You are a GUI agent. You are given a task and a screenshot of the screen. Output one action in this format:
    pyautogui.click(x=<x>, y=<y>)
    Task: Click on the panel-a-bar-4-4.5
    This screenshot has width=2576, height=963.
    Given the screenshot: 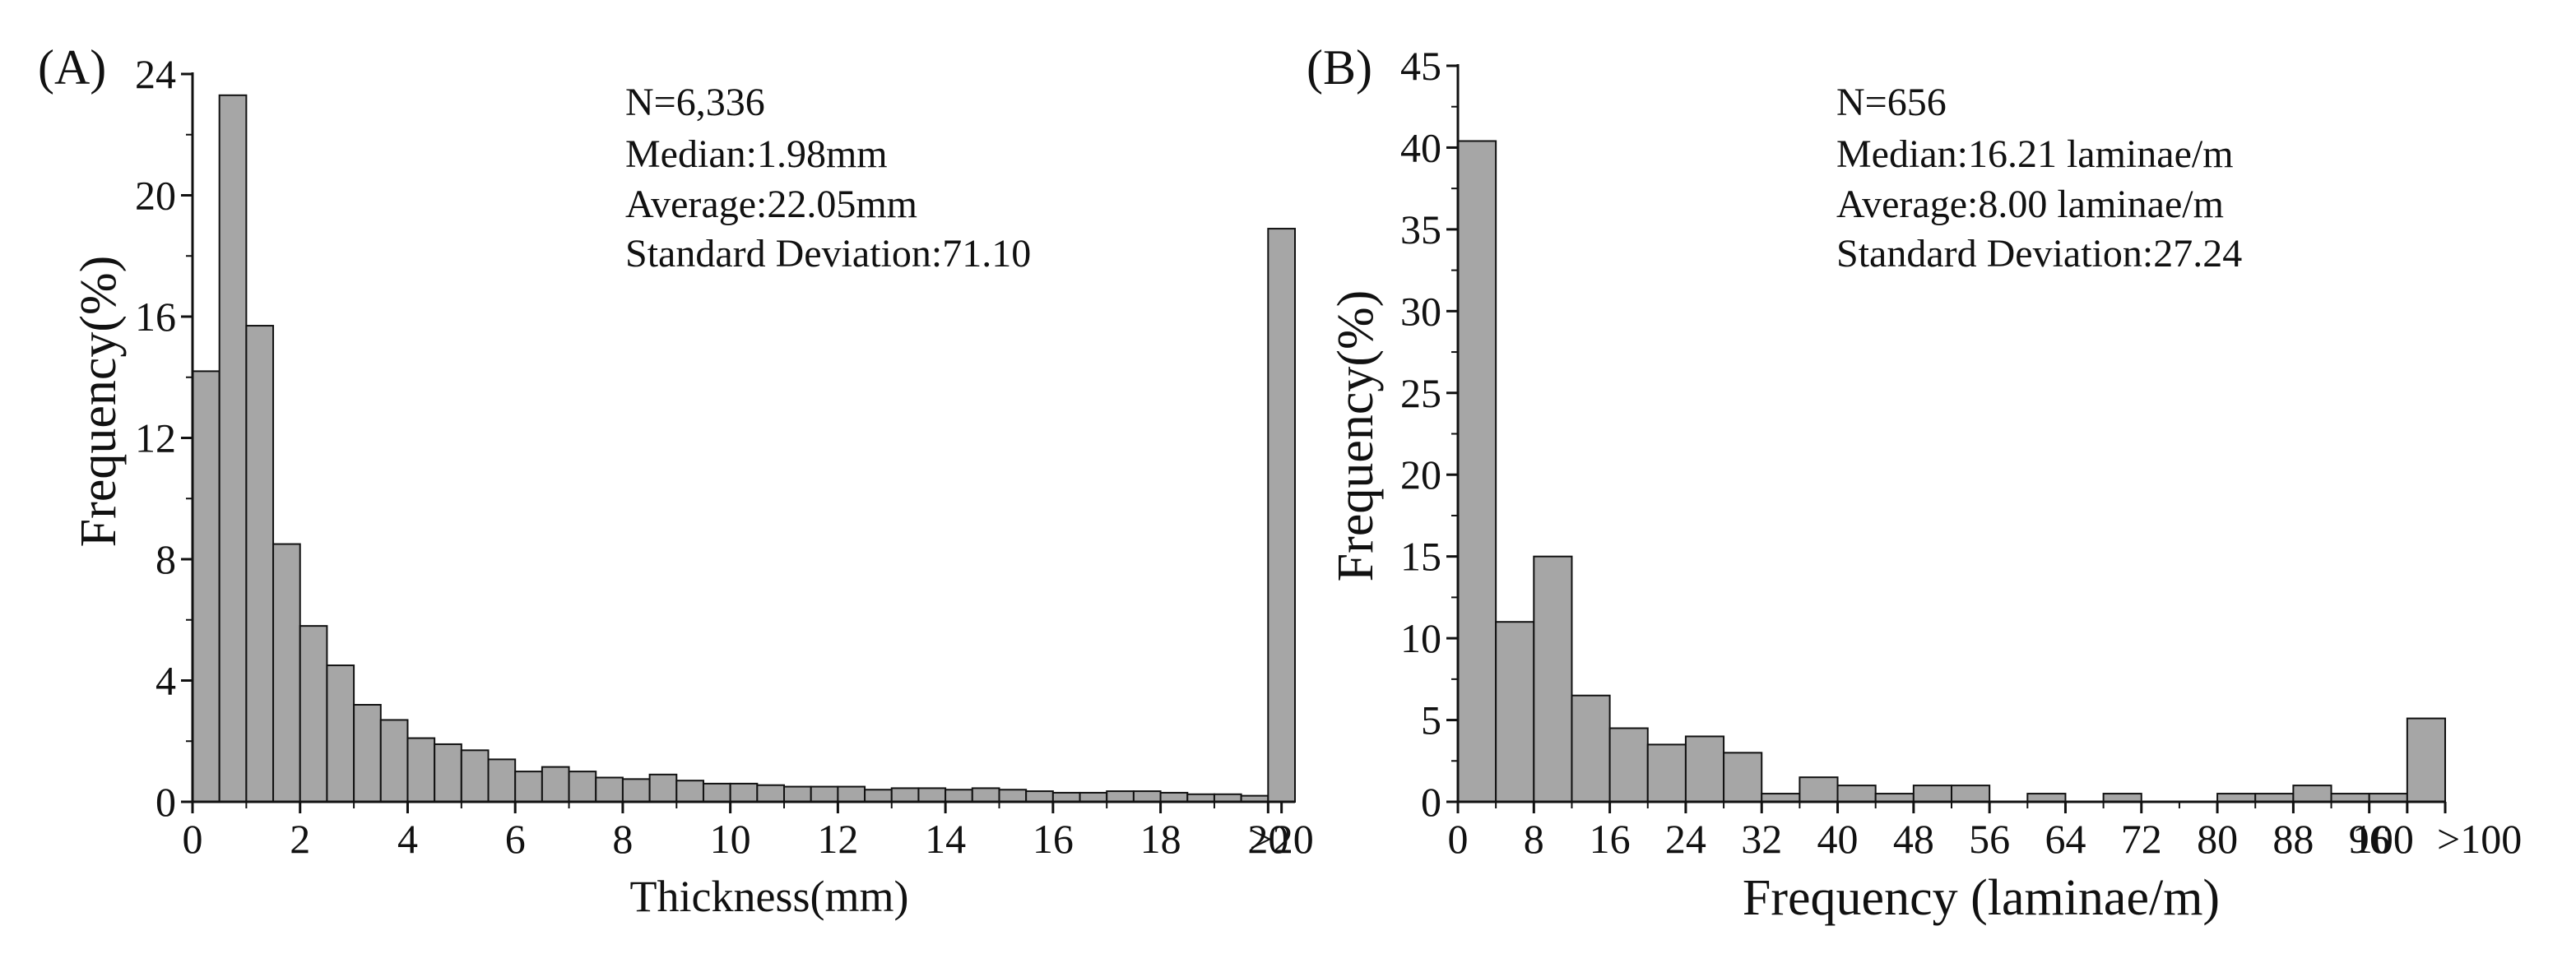 What is the action you would take?
    pyautogui.click(x=421, y=770)
    